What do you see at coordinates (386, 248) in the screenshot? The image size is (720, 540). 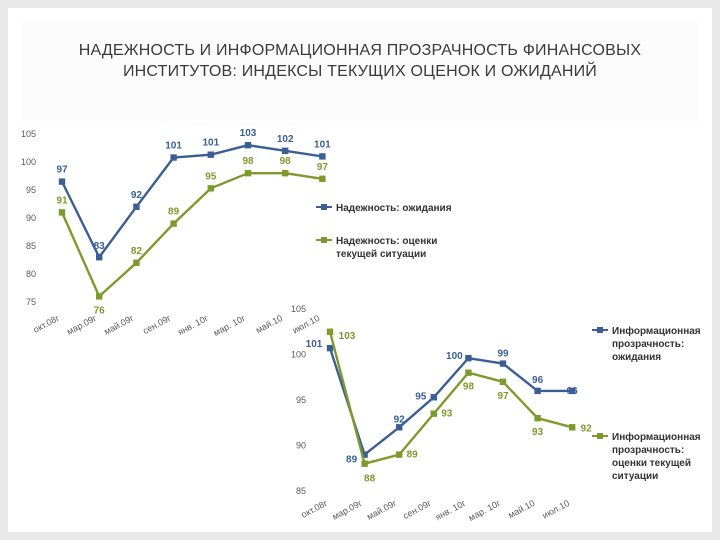 I see `chart1-legend-label-2: Надежность: оценки текущей ситуации` at bounding box center [386, 248].